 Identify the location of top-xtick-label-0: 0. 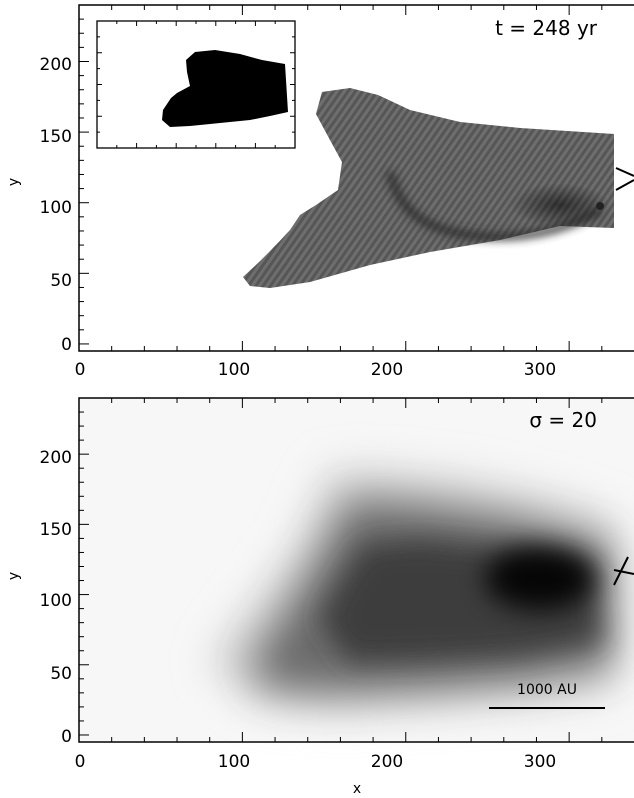
(80, 370).